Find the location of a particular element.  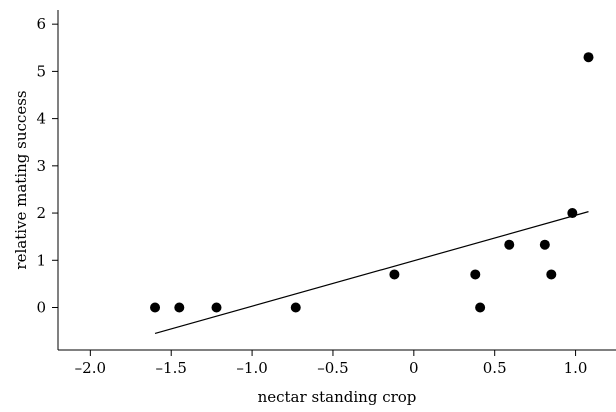

x-tick-label: –0.5 is located at coordinates (332, 368).